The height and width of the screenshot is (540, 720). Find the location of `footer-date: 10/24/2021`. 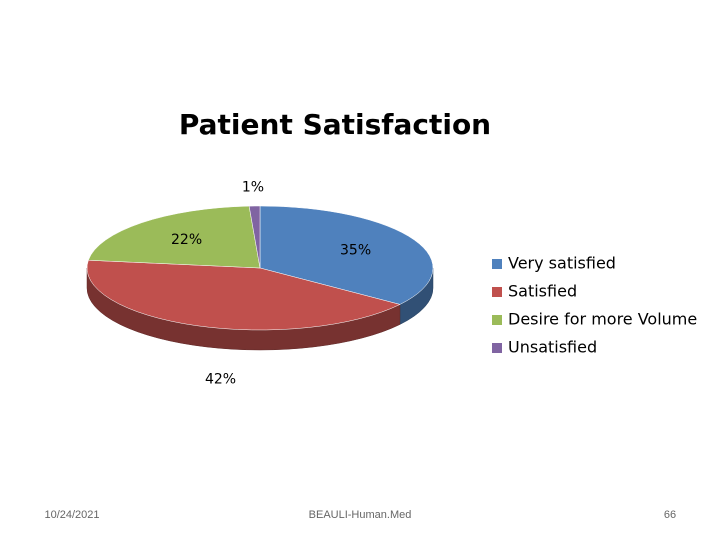

footer-date: 10/24/2021 is located at coordinates (71, 515).